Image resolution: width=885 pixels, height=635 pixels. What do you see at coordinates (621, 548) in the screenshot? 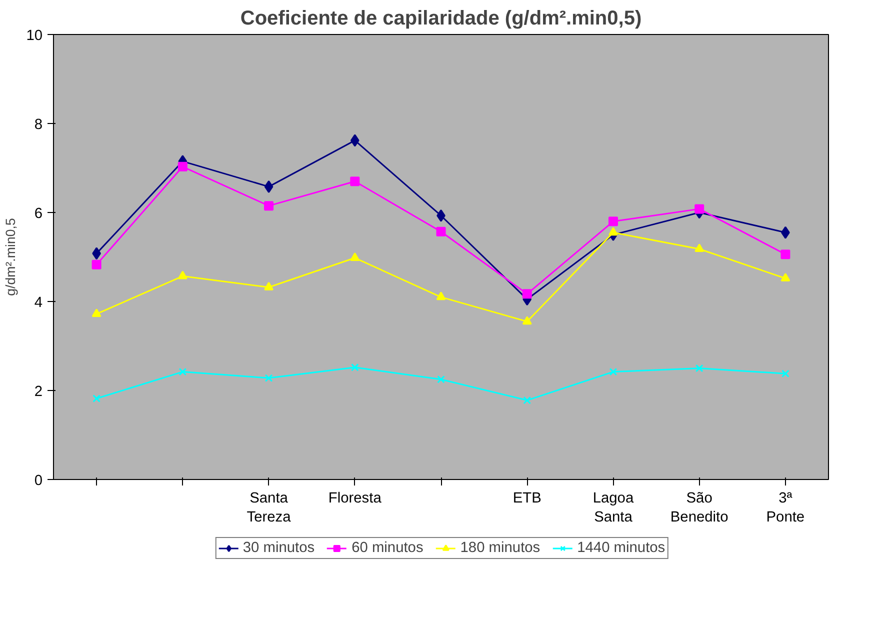
I see `legend-label: 1440 minutos` at bounding box center [621, 548].